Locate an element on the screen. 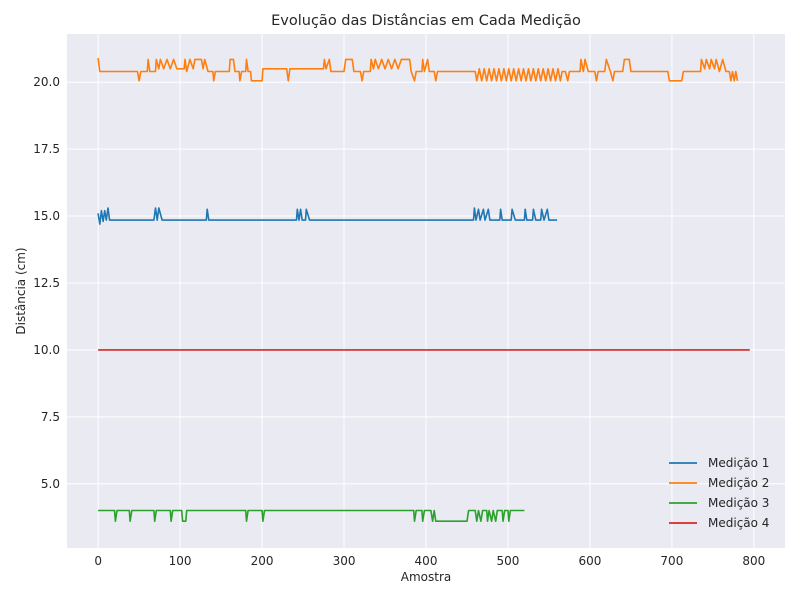 The height and width of the screenshot is (600, 800). legend-label: Medição 1 is located at coordinates (738, 463).